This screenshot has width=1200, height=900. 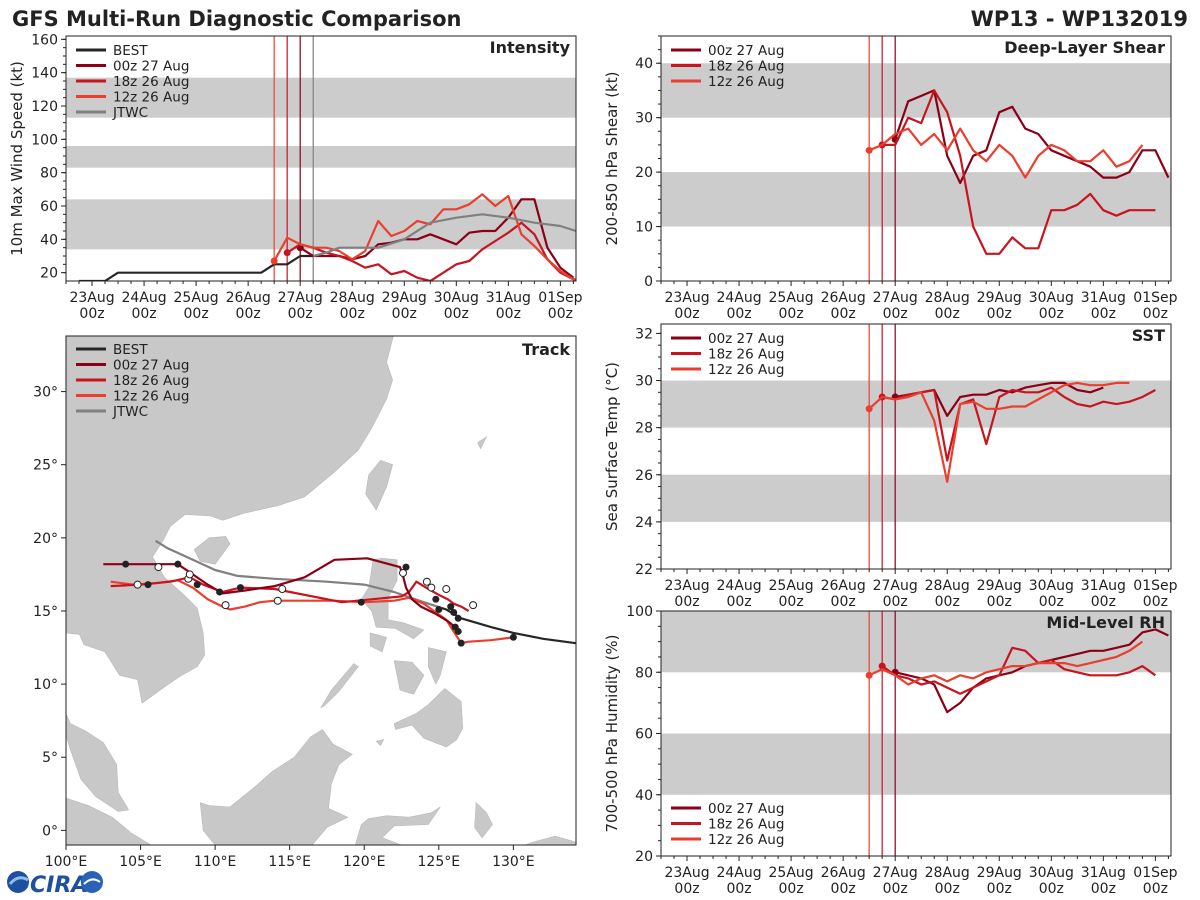 I want to click on logo-text: CIRA, so click(x=59, y=885).